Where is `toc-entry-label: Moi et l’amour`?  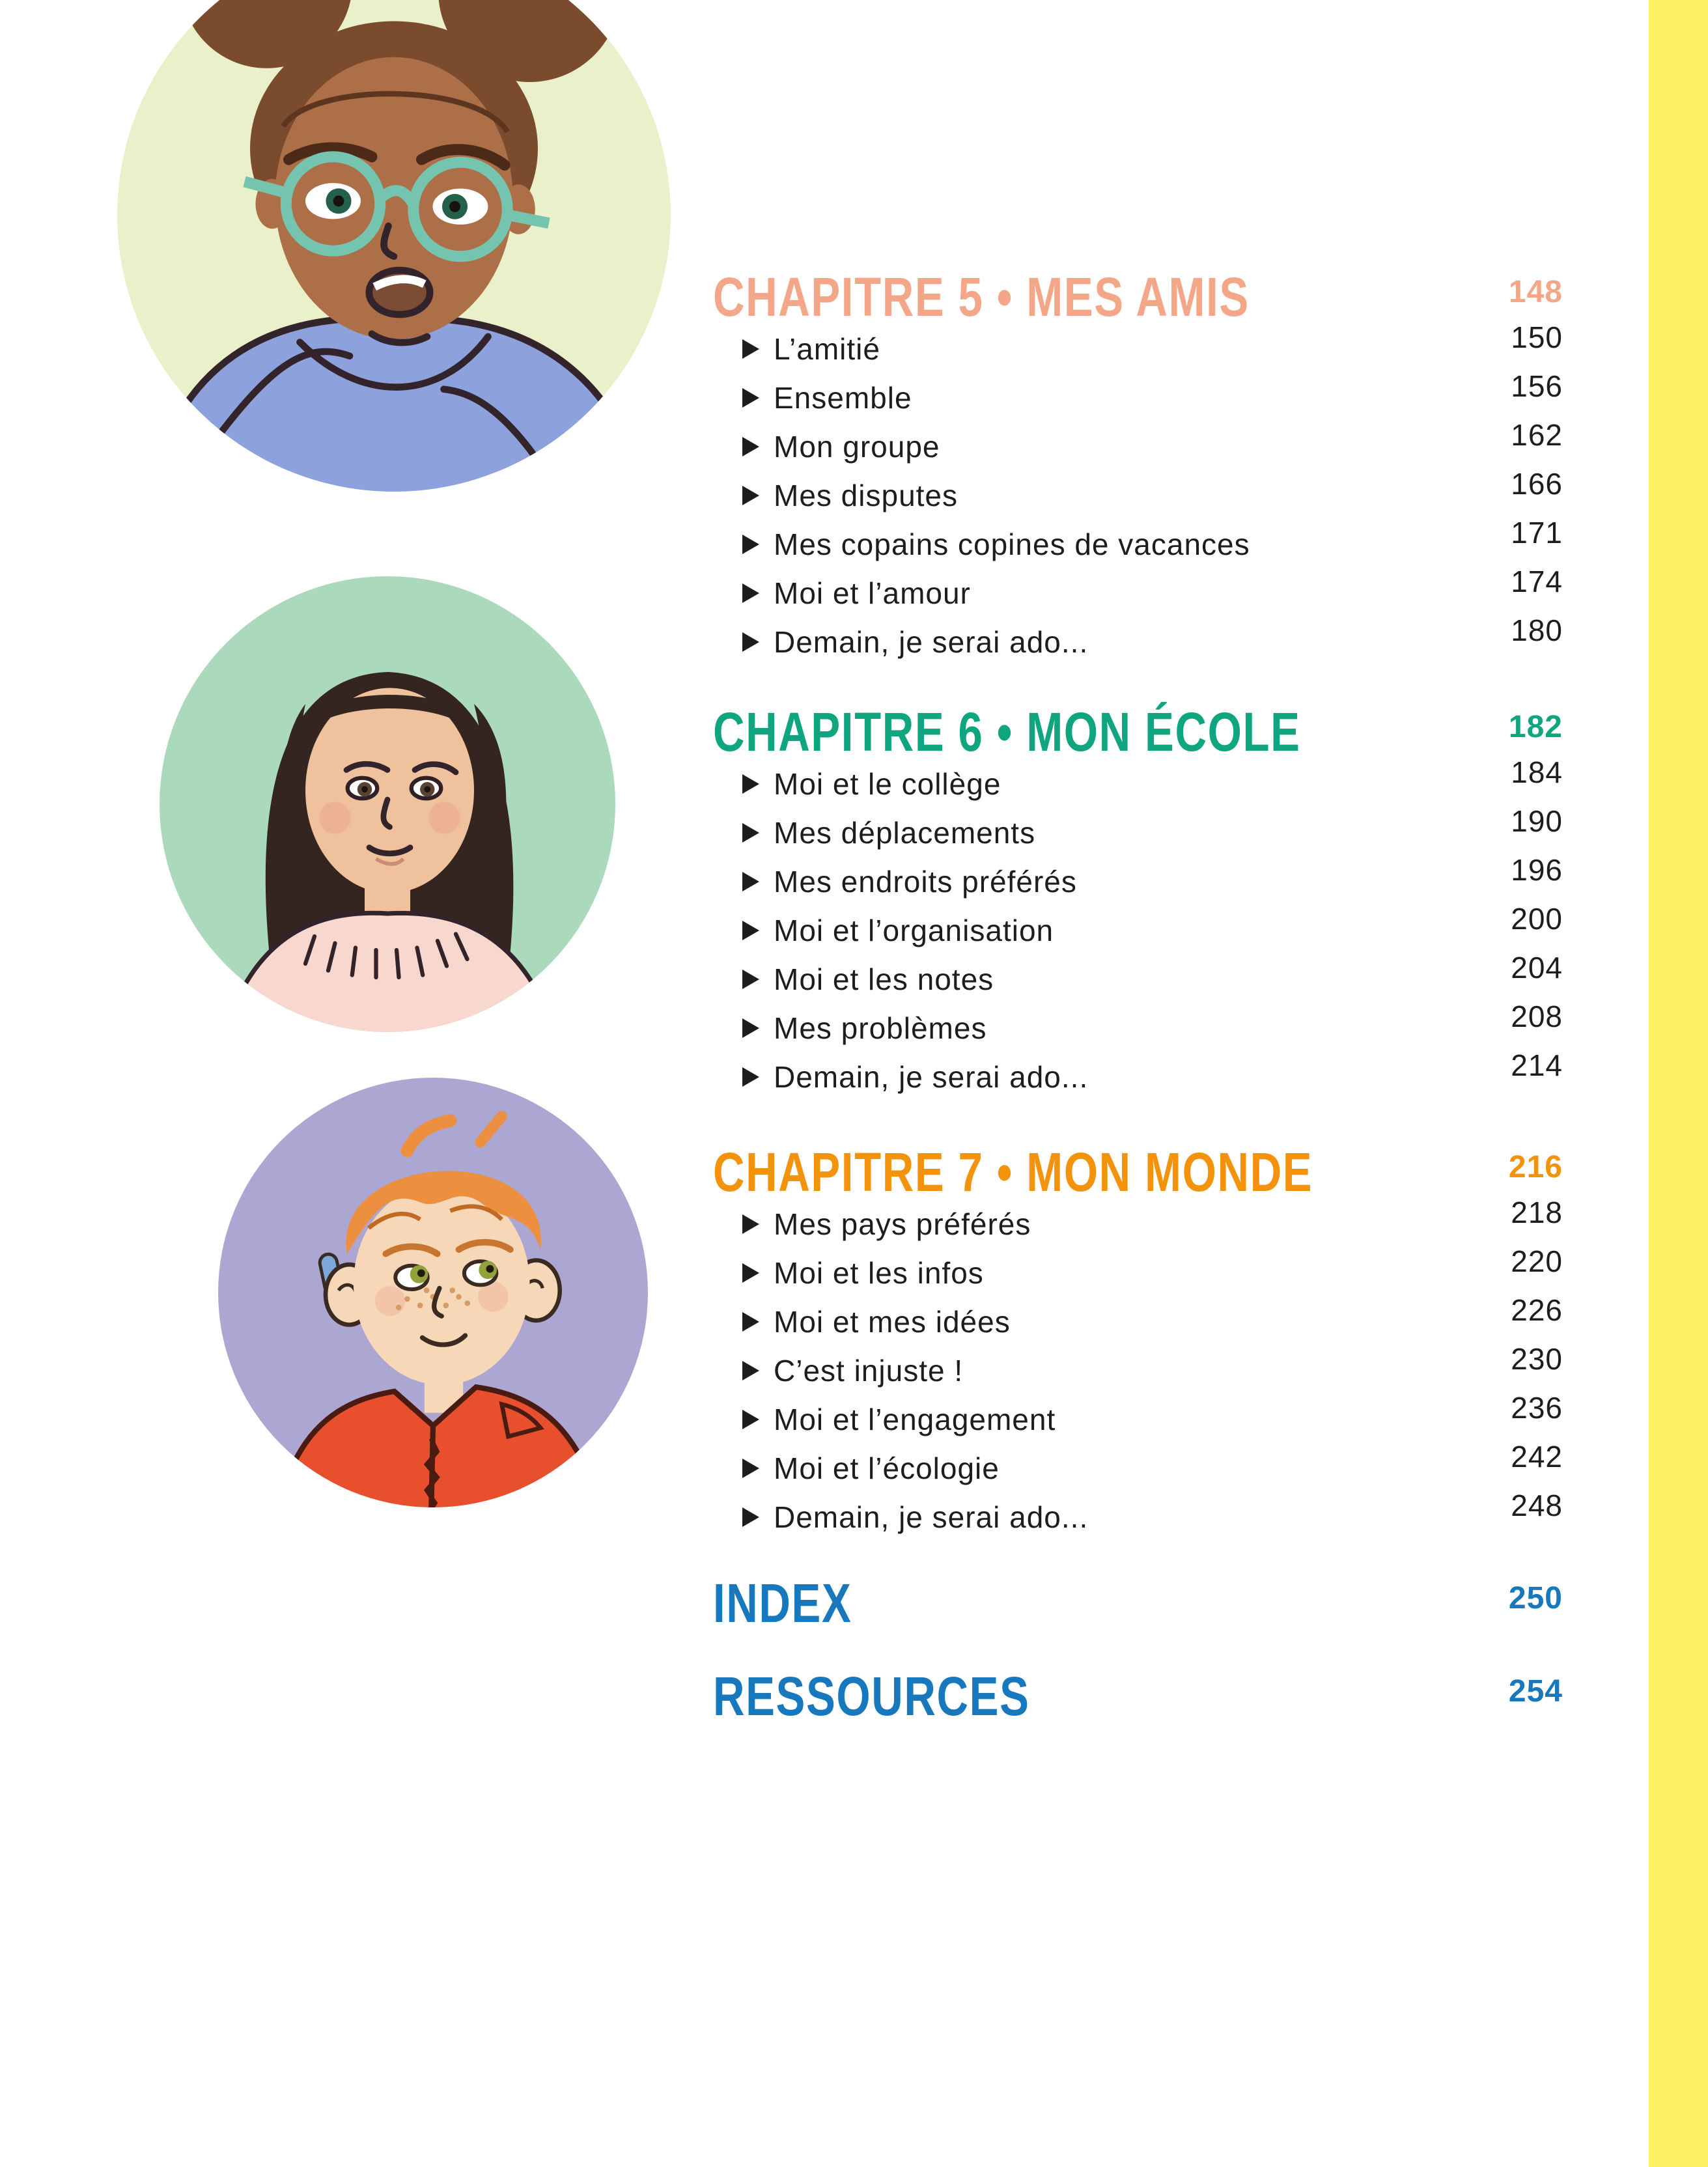
toc-entry-label: Moi et l’amour is located at coordinates (873, 593).